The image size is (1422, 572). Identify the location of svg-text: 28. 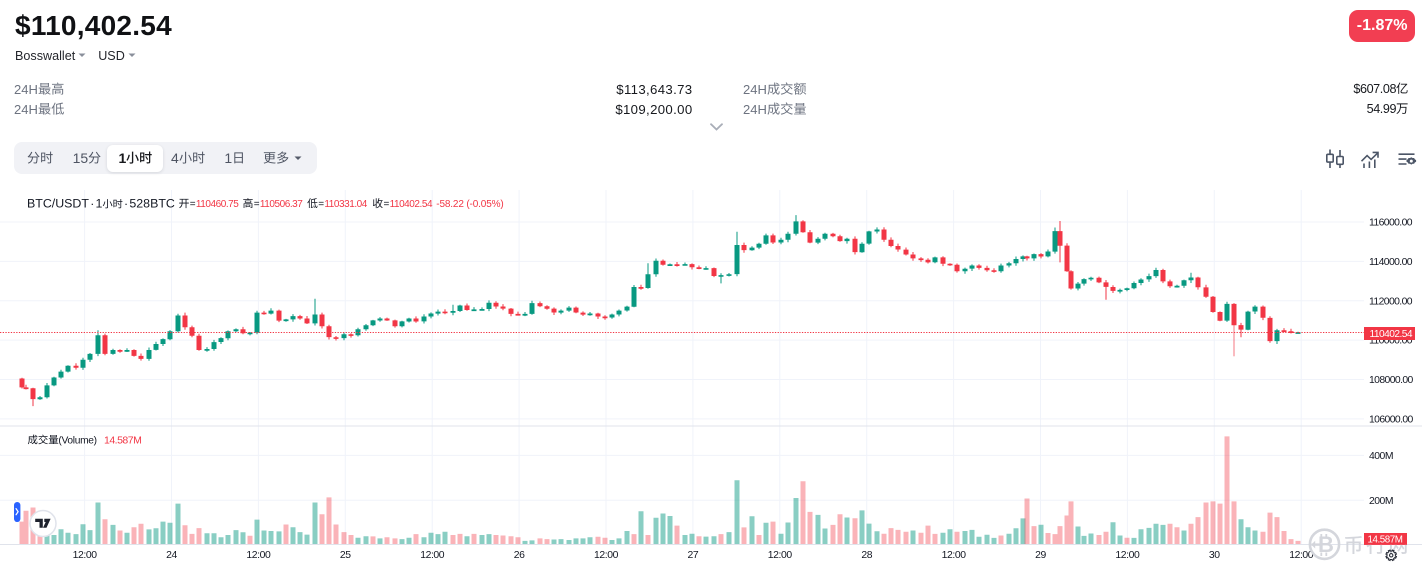
(866, 555).